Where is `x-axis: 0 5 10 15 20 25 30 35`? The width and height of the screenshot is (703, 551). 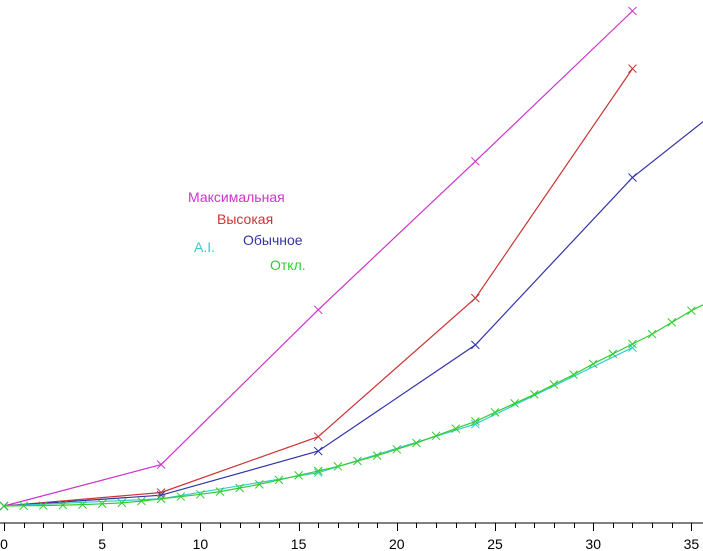
x-axis: 0 5 10 15 20 25 30 35 is located at coordinates (351, 536).